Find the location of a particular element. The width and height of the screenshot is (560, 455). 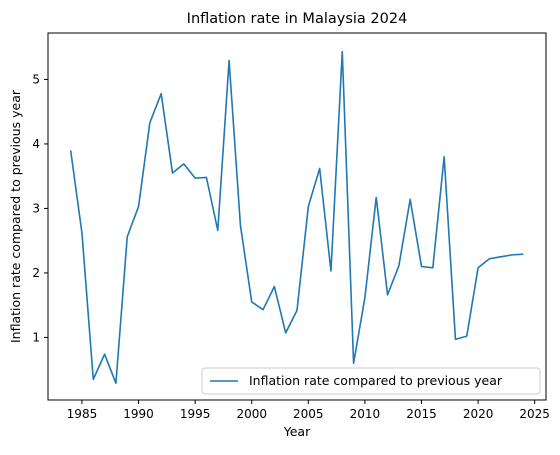

x-tick-label: 2010 is located at coordinates (365, 414).